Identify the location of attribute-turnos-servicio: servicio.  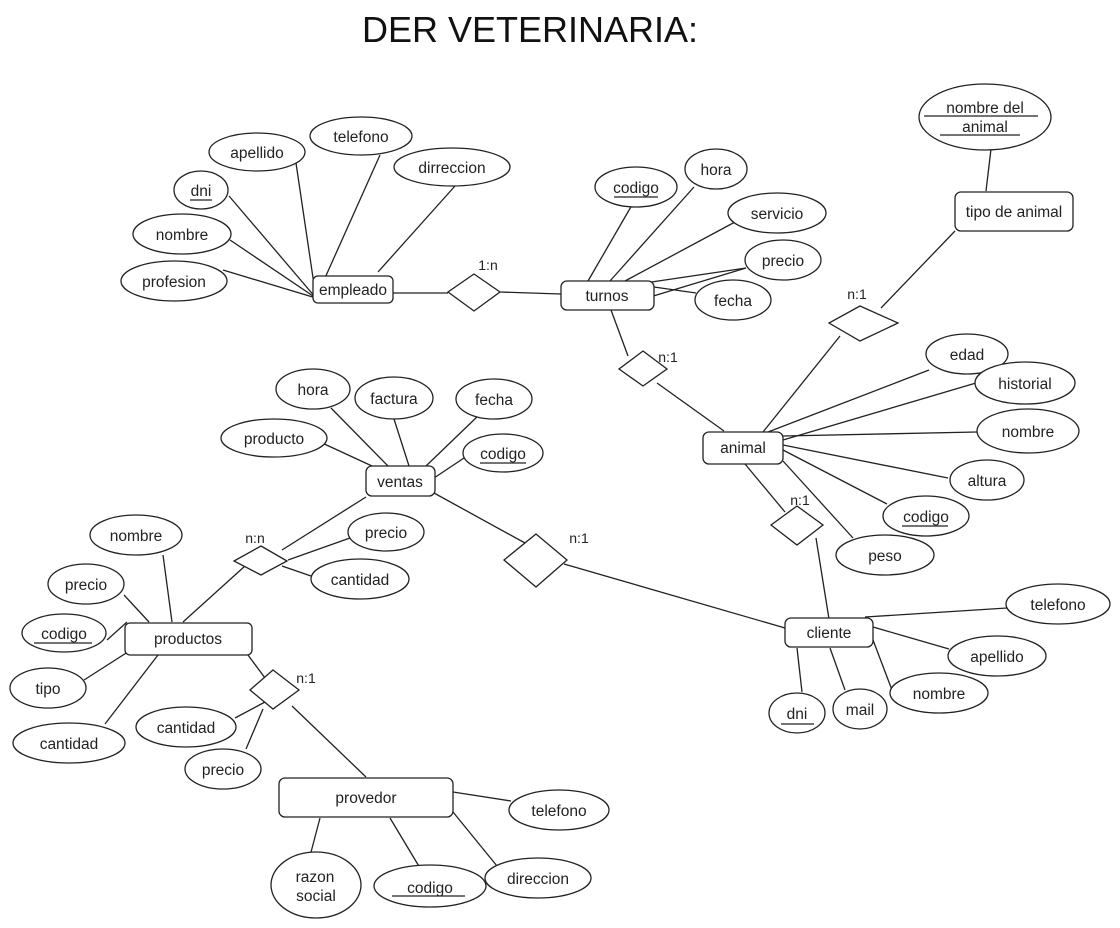
(777, 213).